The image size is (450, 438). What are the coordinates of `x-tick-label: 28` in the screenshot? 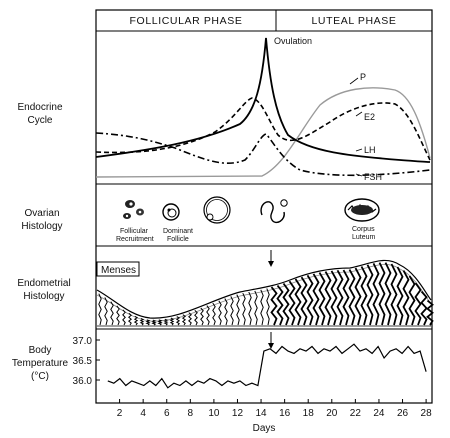 It's located at (427, 413).